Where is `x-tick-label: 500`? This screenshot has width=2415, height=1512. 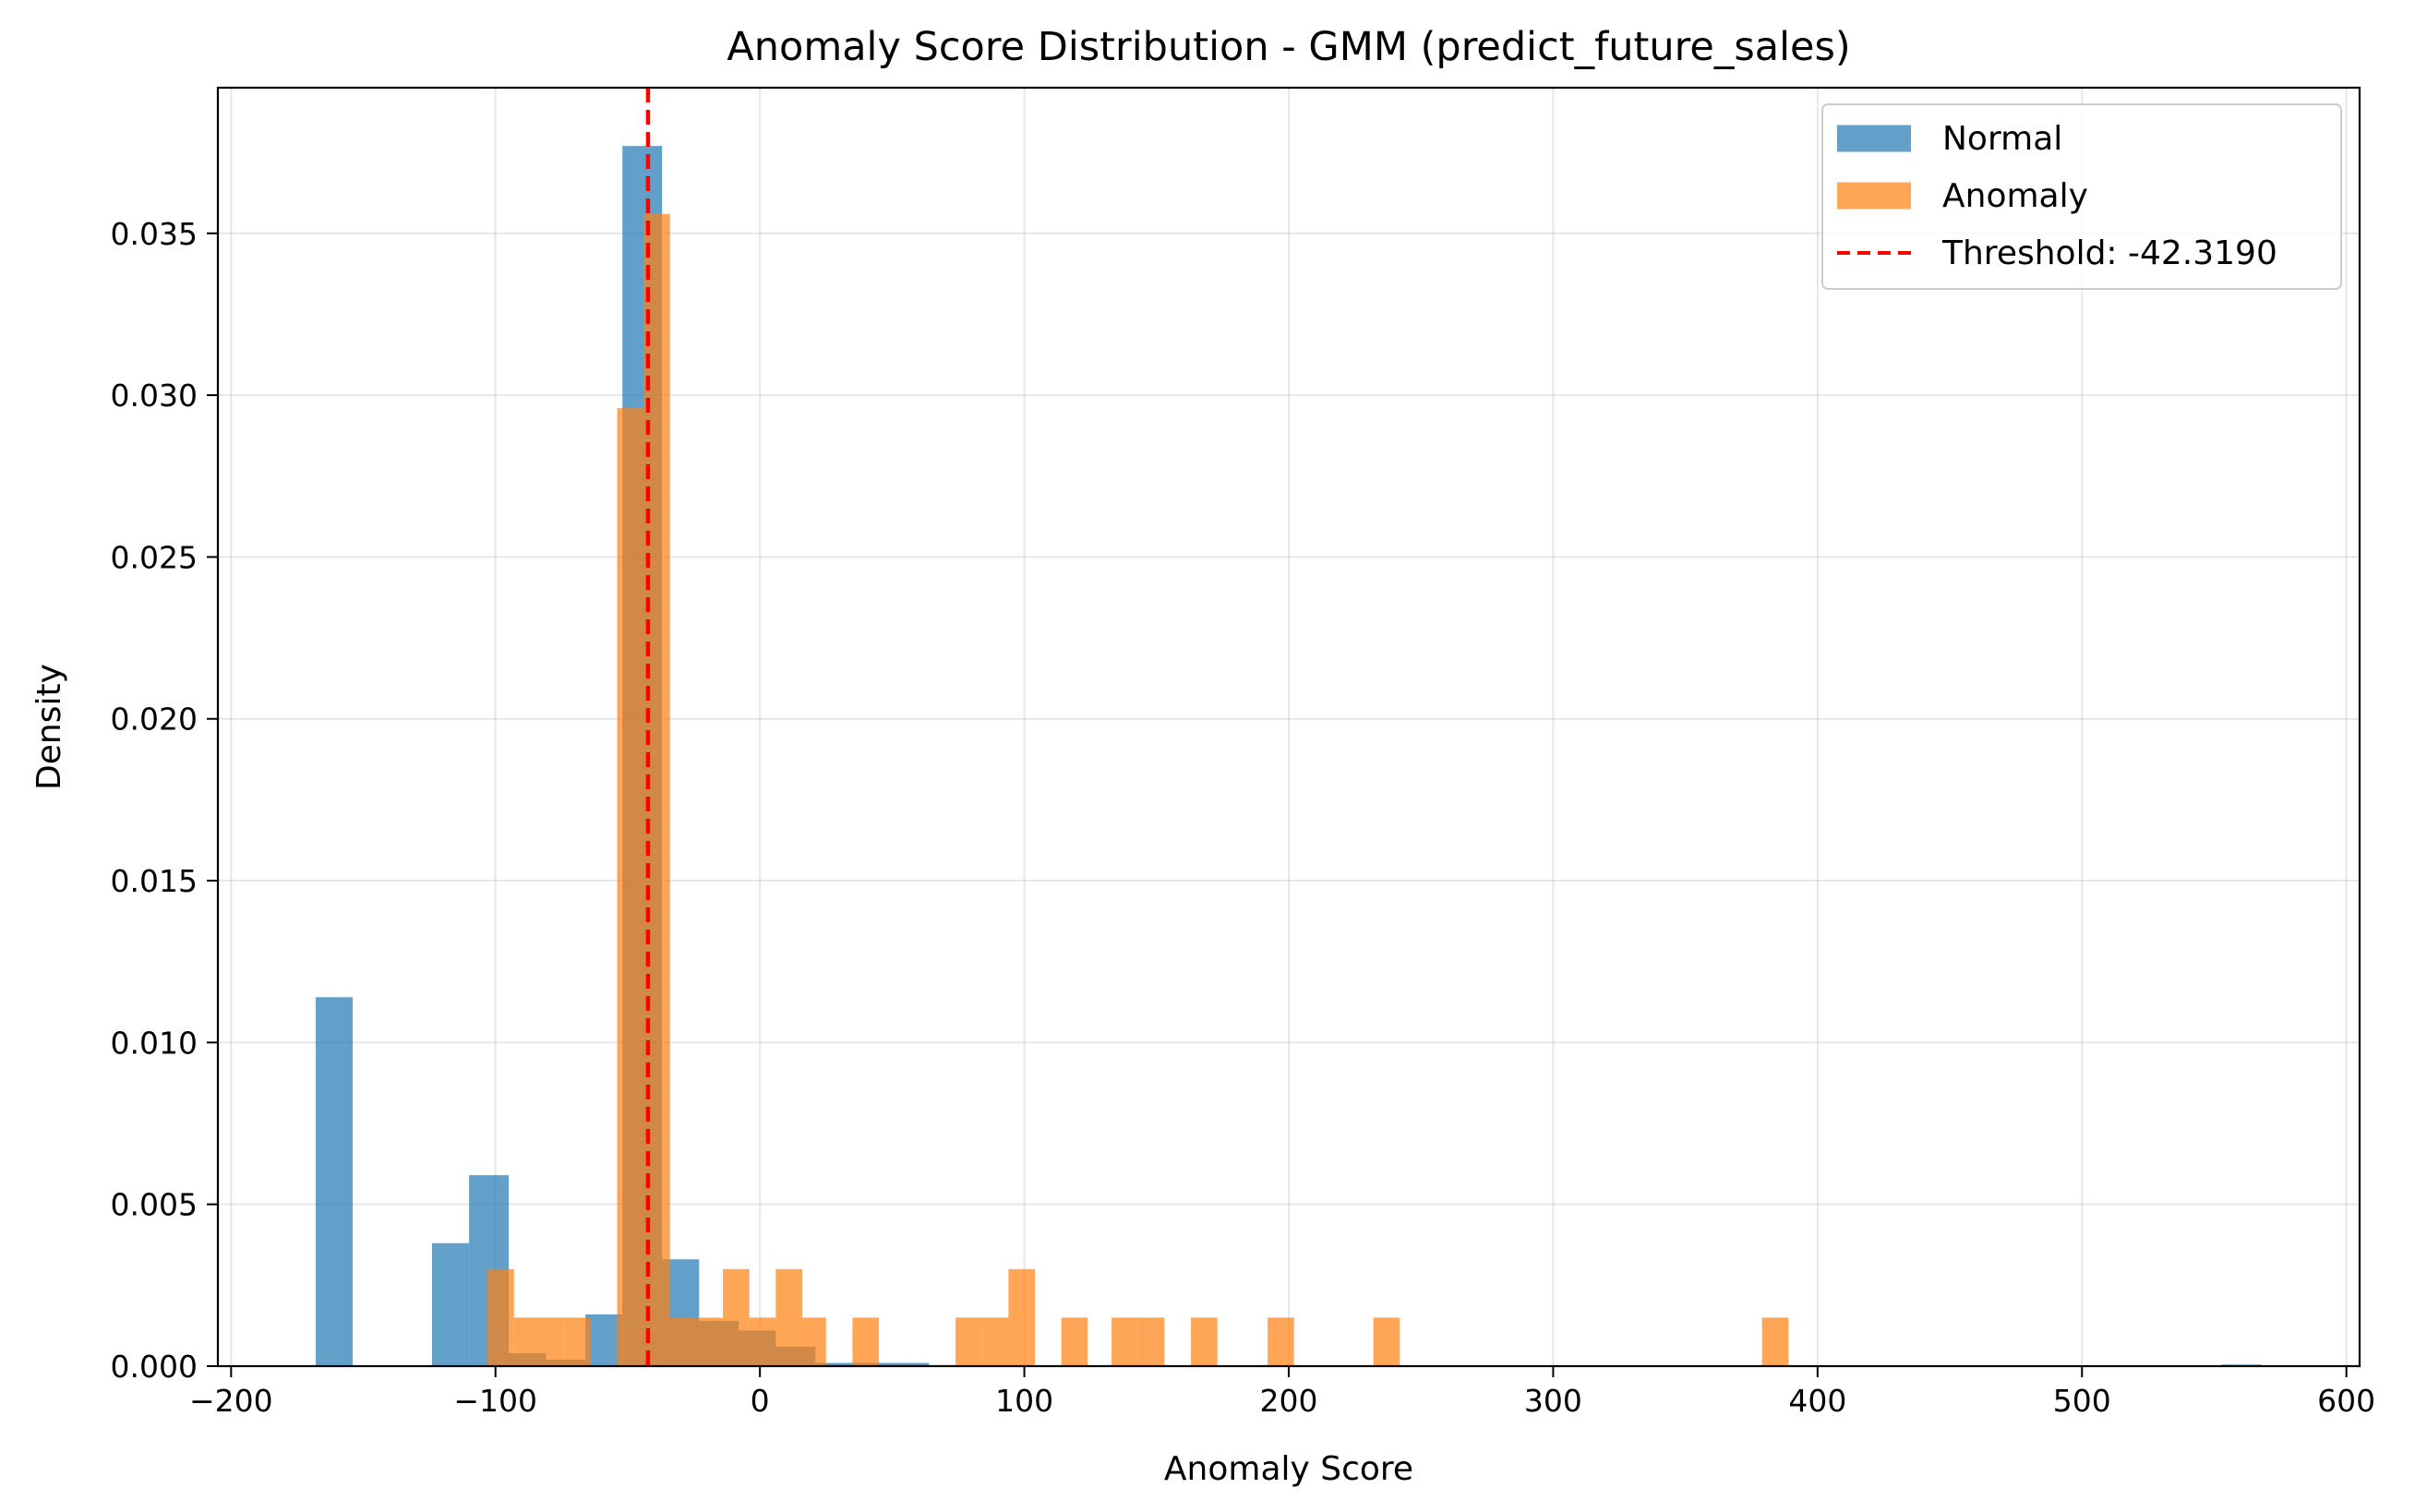 x-tick-label: 500 is located at coordinates (2082, 1401).